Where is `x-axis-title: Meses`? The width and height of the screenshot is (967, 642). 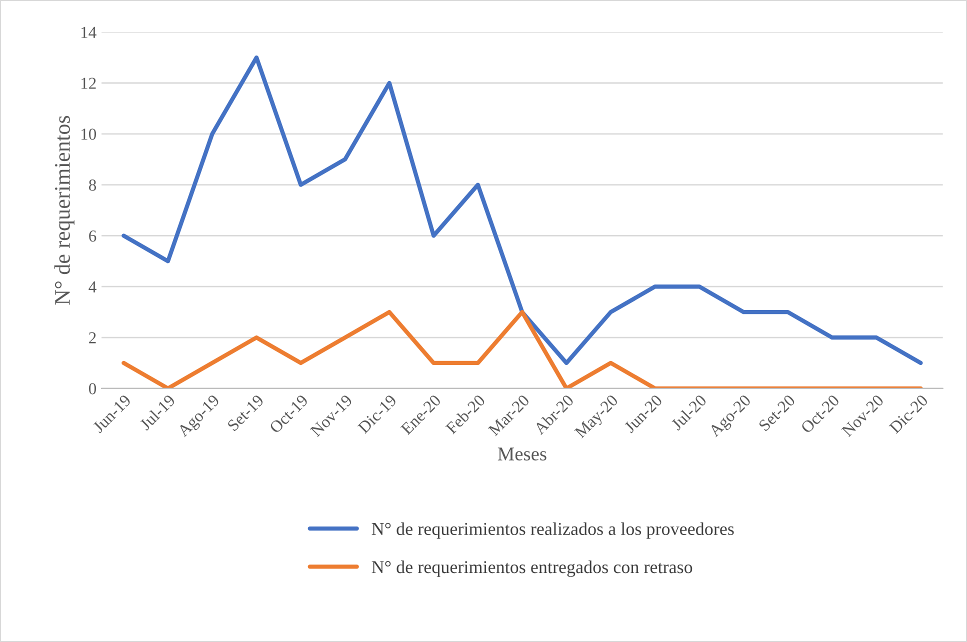 x-axis-title: Meses is located at coordinates (522, 454).